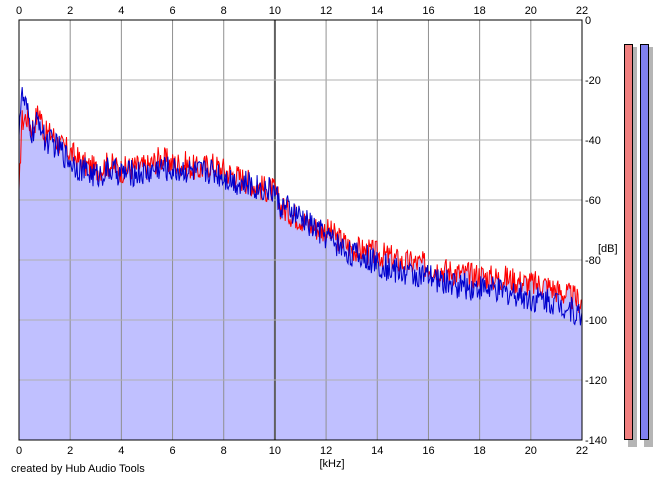  I want to click on x-tick-label-top: 12, so click(326, 11).